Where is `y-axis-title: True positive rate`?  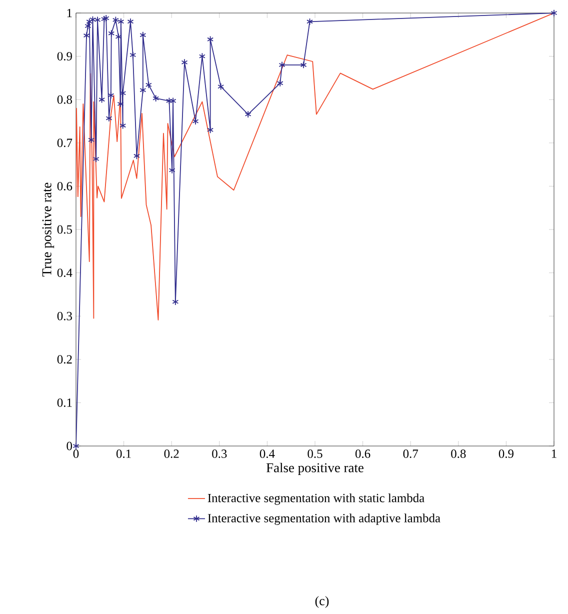 y-axis-title: True positive rate is located at coordinates (48, 229).